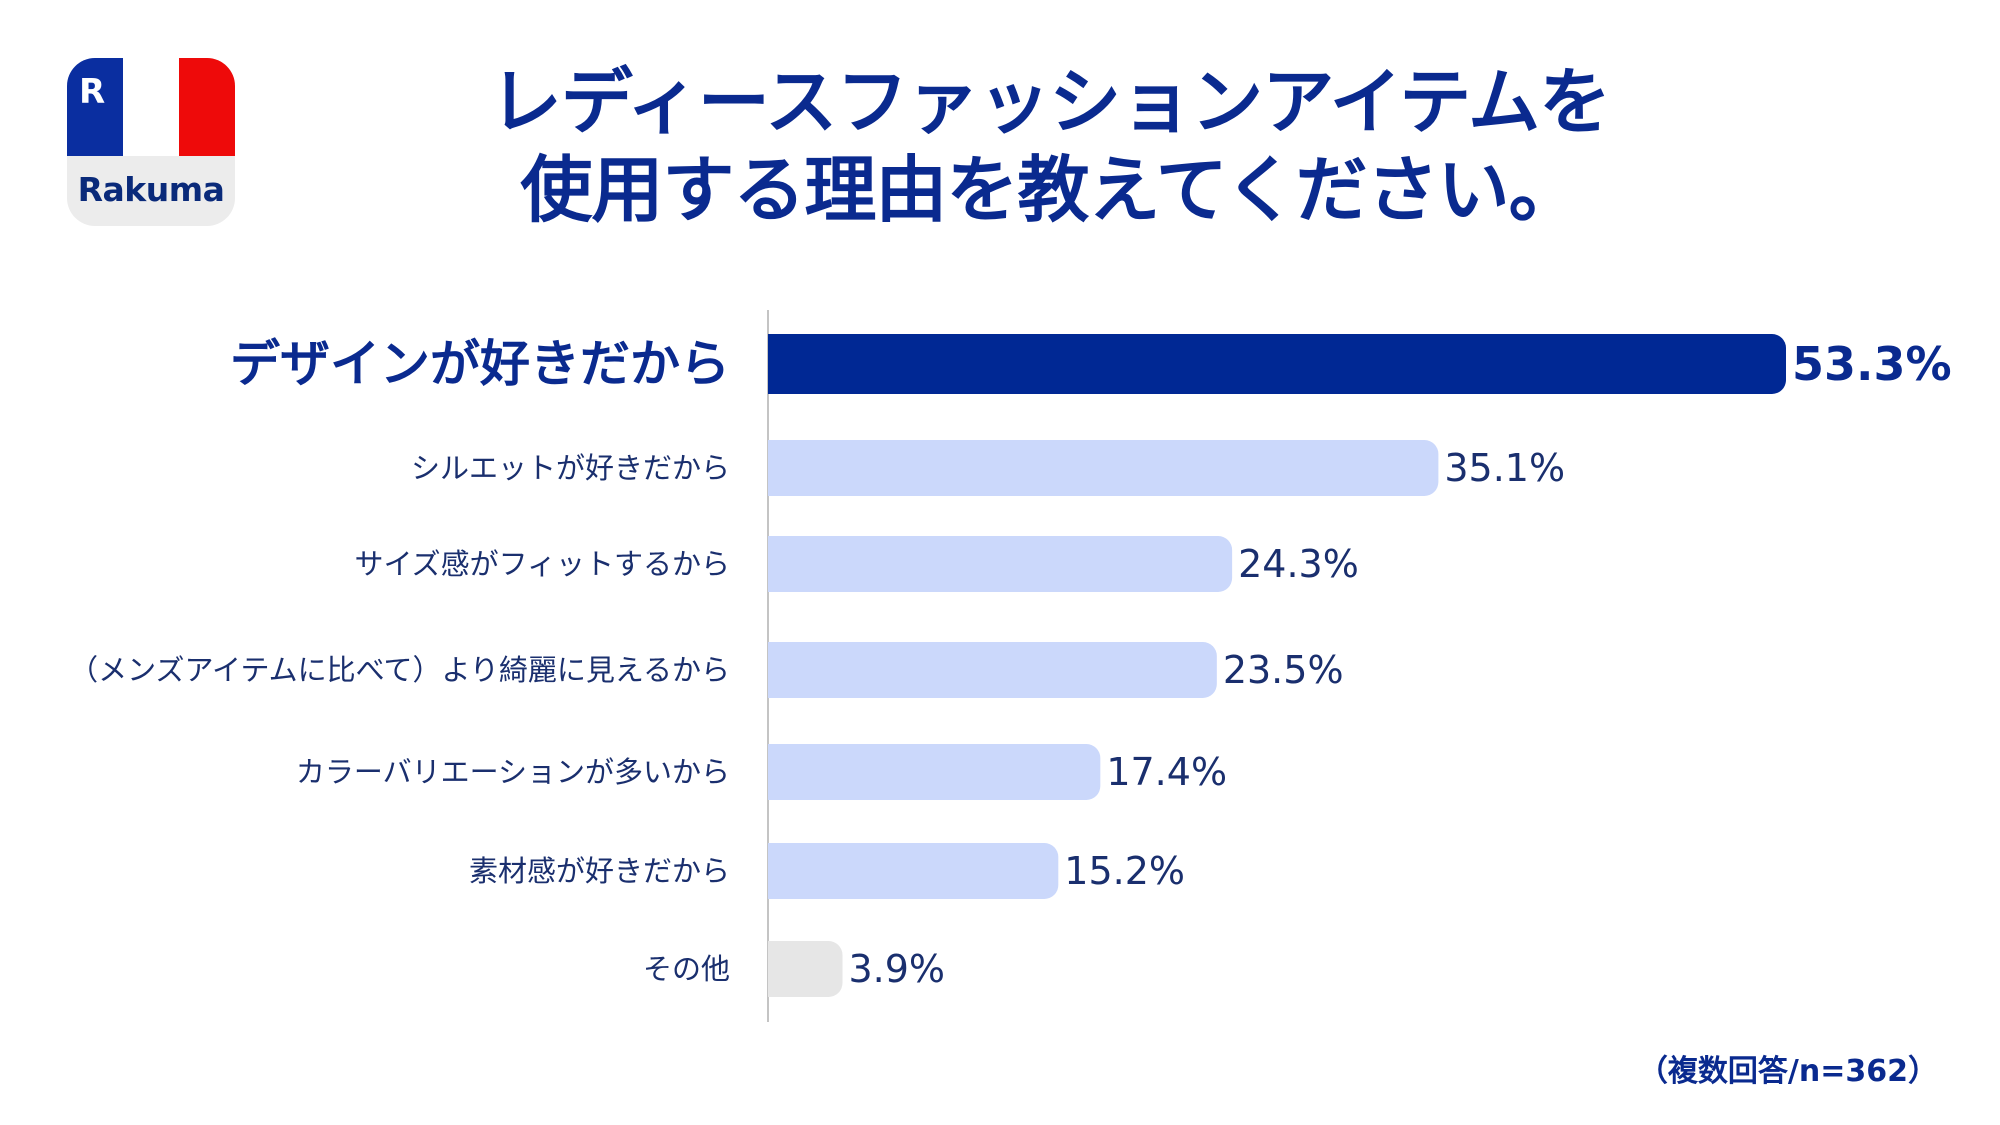 The height and width of the screenshot is (1125, 2000). What do you see at coordinates (1787, 1071) in the screenshot?
I see `sample-note: （複数回答/n=362）` at bounding box center [1787, 1071].